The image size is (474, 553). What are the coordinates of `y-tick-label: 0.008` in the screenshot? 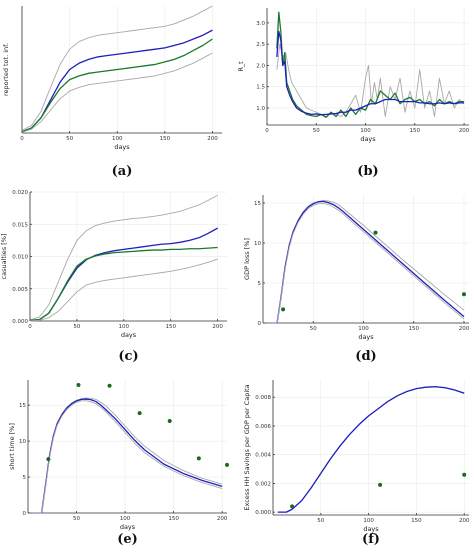 It's located at (263, 398).